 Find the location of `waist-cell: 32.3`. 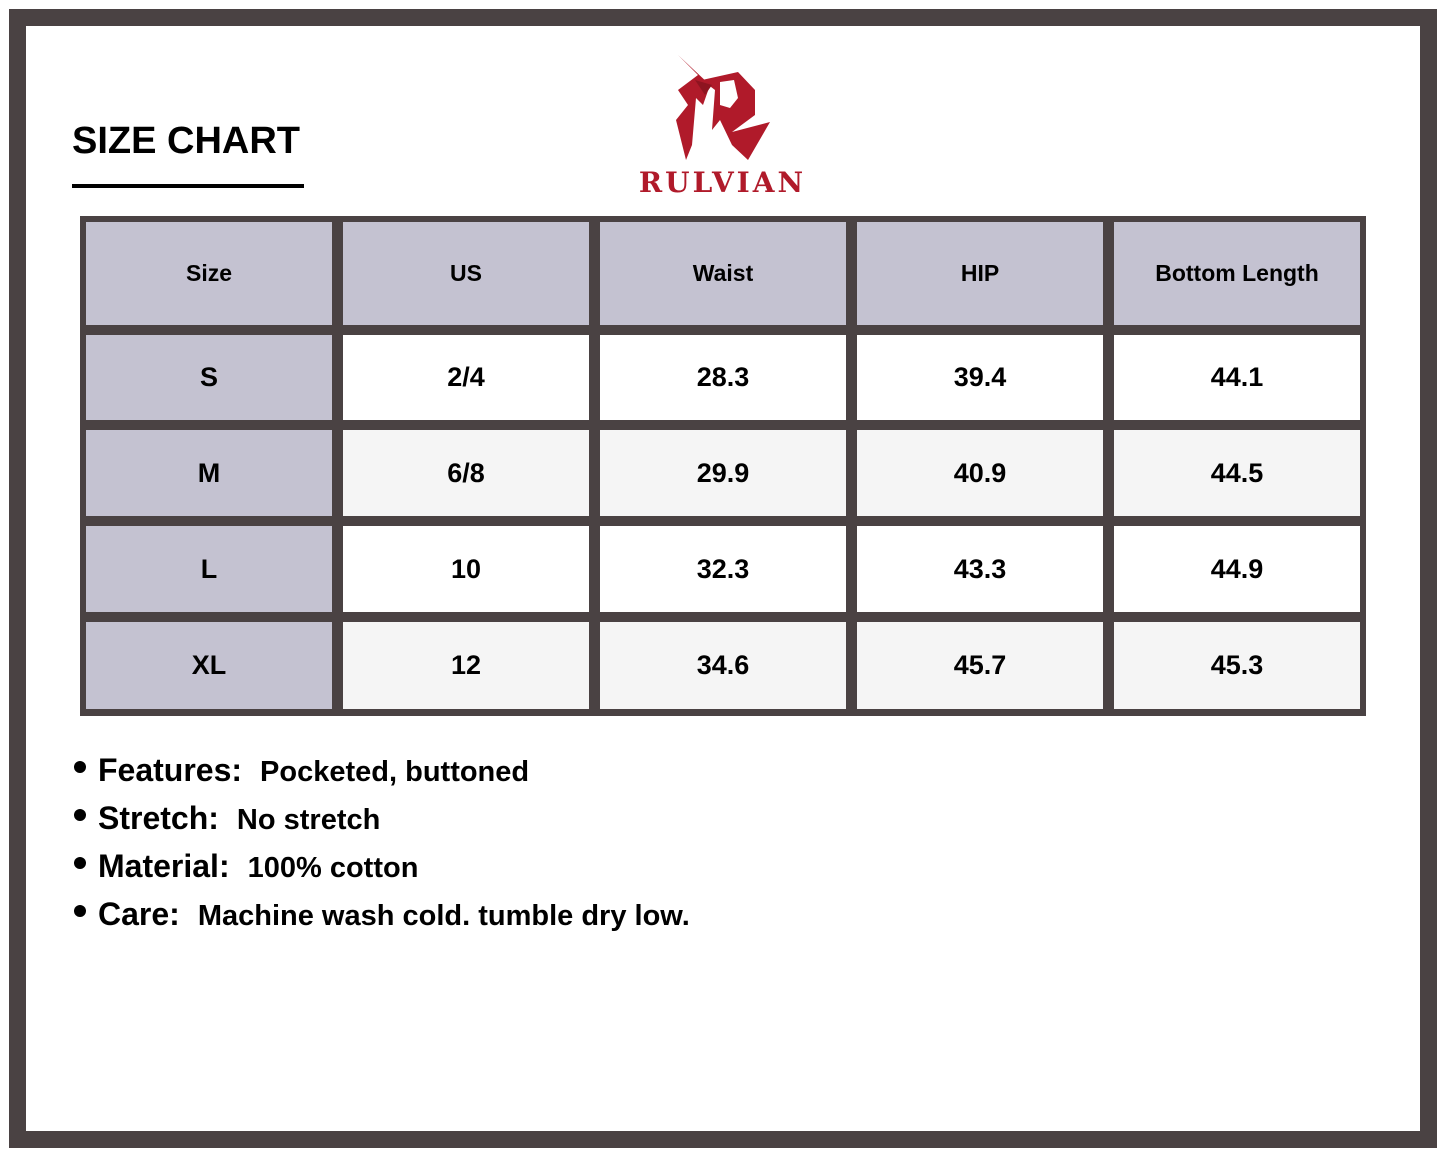

waist-cell: 32.3 is located at coordinates (723, 569).